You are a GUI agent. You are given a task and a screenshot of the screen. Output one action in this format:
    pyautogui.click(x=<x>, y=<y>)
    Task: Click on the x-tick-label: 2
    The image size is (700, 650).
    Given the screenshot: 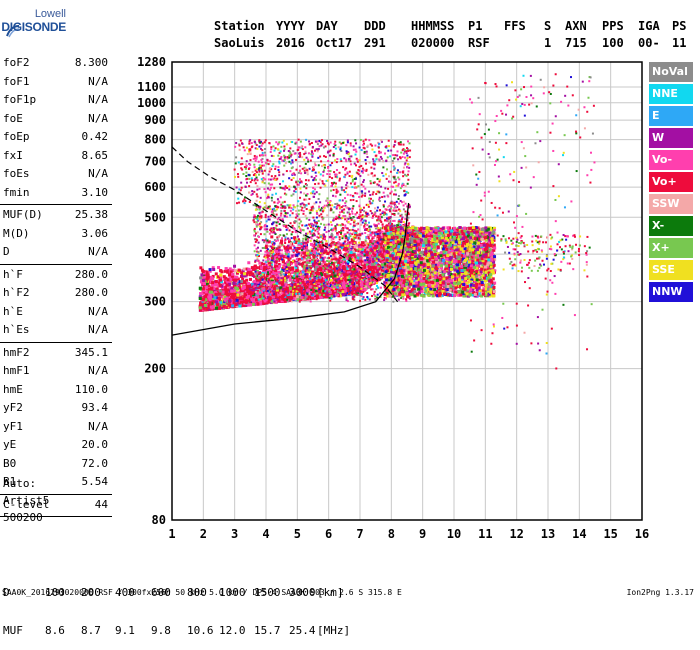 What is the action you would take?
    pyautogui.click(x=203, y=534)
    